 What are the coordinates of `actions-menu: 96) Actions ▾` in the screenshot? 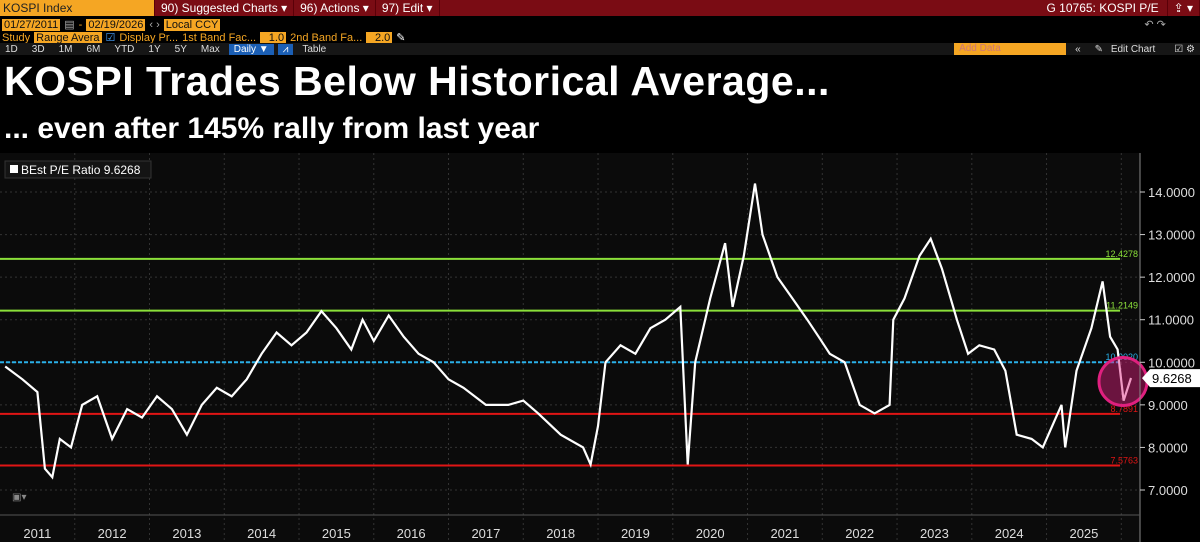 It's located at (335, 8).